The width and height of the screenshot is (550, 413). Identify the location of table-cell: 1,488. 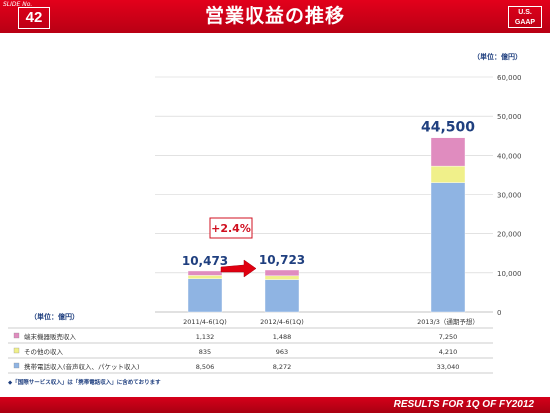
(282, 337).